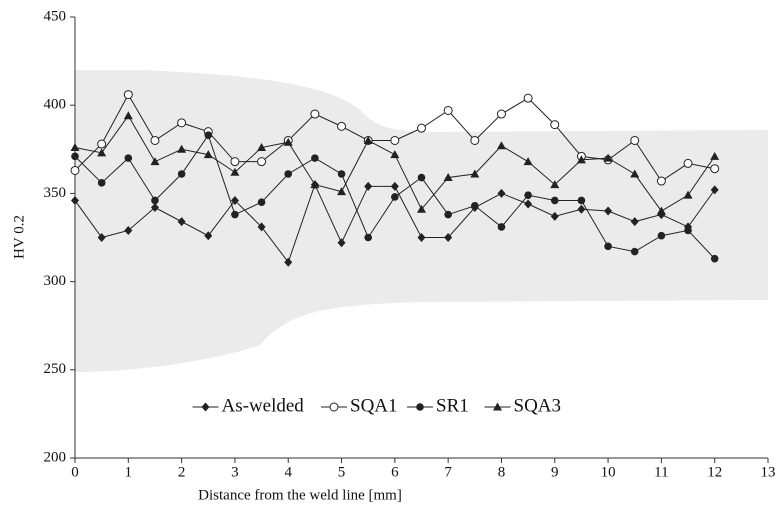 The height and width of the screenshot is (510, 778). I want to click on x-tick-label: 6, so click(395, 472).